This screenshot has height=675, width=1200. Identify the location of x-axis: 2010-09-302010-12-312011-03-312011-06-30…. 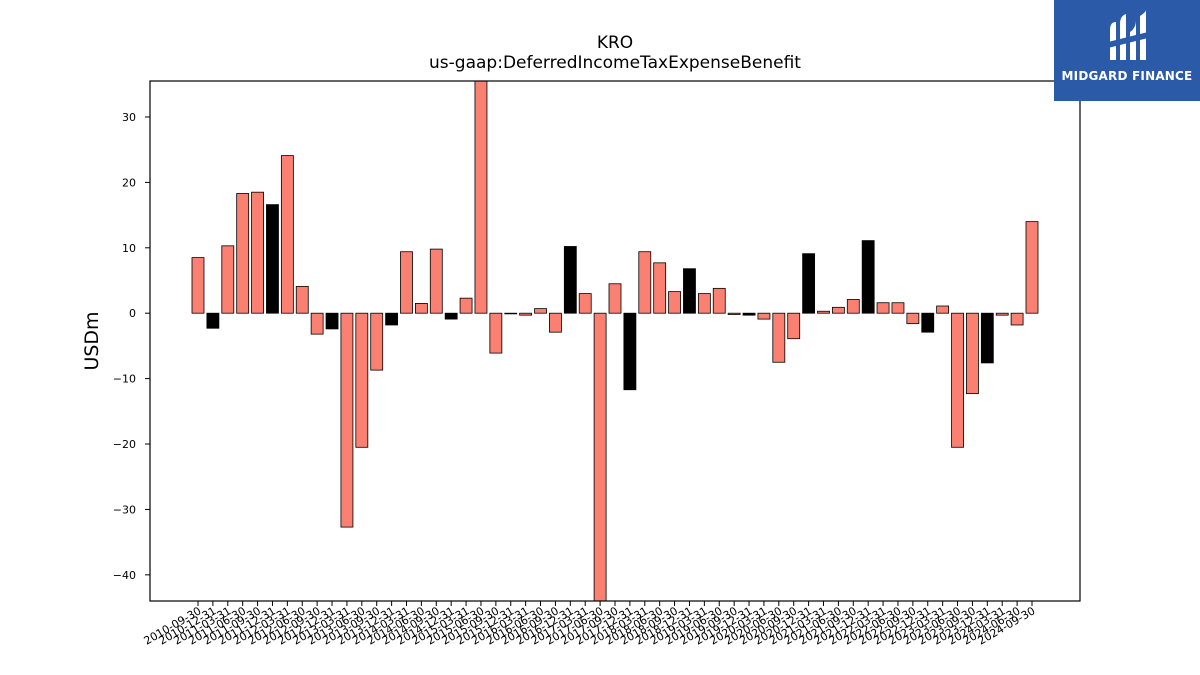
(590, 624).